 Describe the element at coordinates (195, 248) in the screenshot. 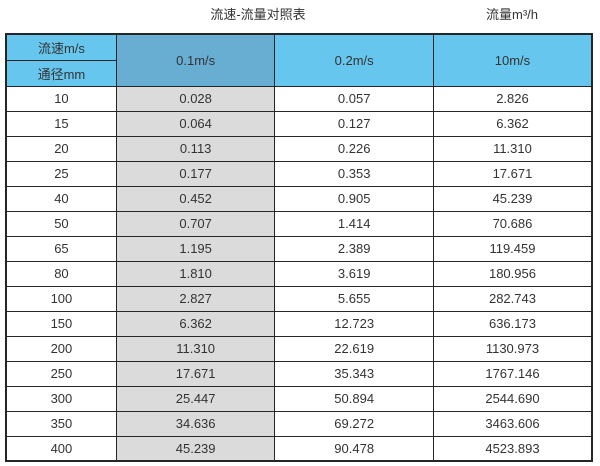

I see `flow-cell: 1.195` at that location.